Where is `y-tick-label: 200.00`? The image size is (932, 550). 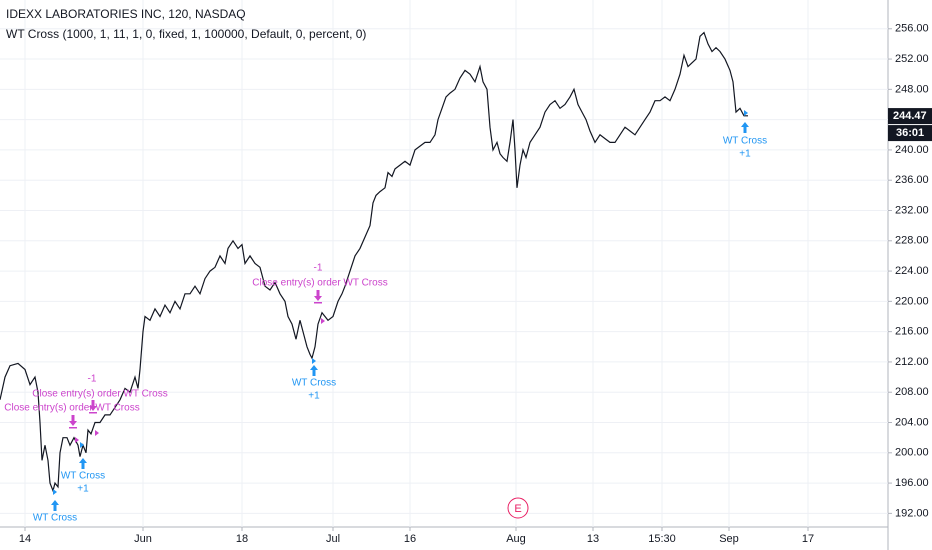
y-tick-label: 200.00 is located at coordinates (912, 453).